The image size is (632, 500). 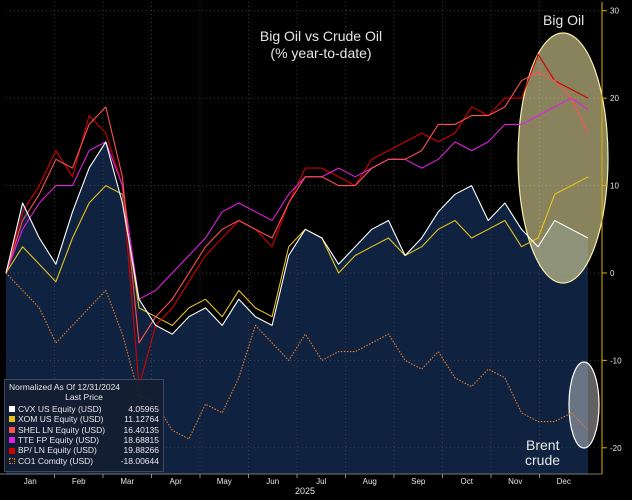 I want to click on chart-subtitle: (% year-to-date), so click(x=321, y=53).